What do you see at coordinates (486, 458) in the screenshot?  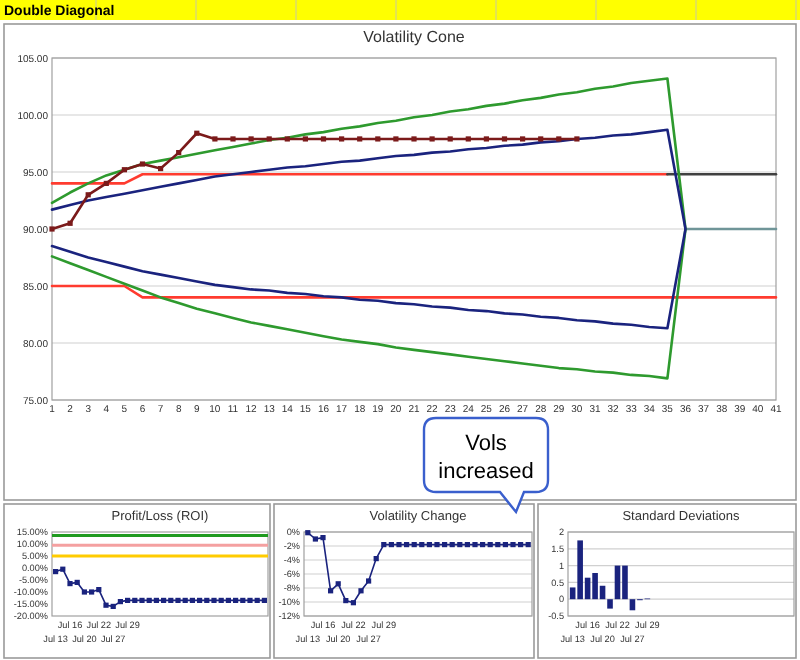 I see `text: Vols increased` at bounding box center [486, 458].